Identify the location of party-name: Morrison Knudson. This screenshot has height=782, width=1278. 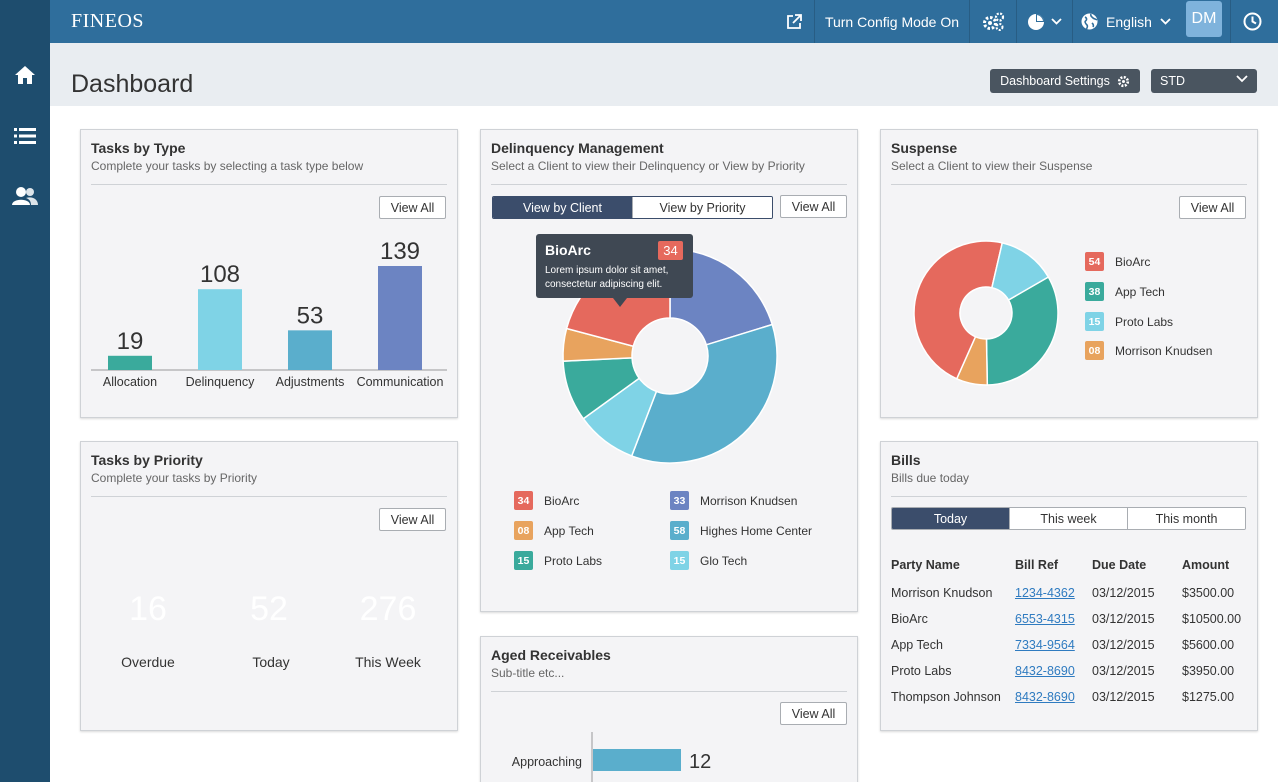
(942, 593).